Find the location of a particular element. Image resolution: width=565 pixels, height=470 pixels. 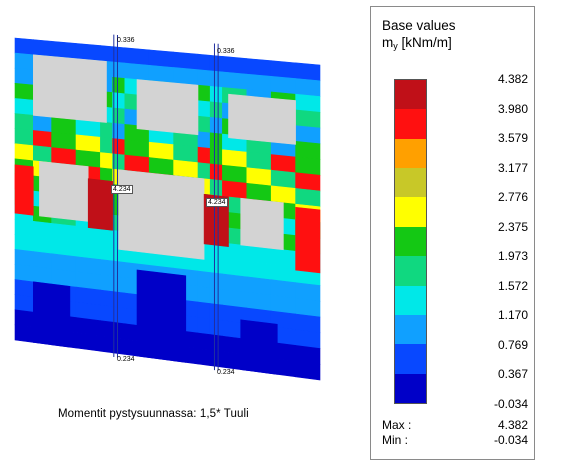

peak-region is located at coordinates (100, 204).